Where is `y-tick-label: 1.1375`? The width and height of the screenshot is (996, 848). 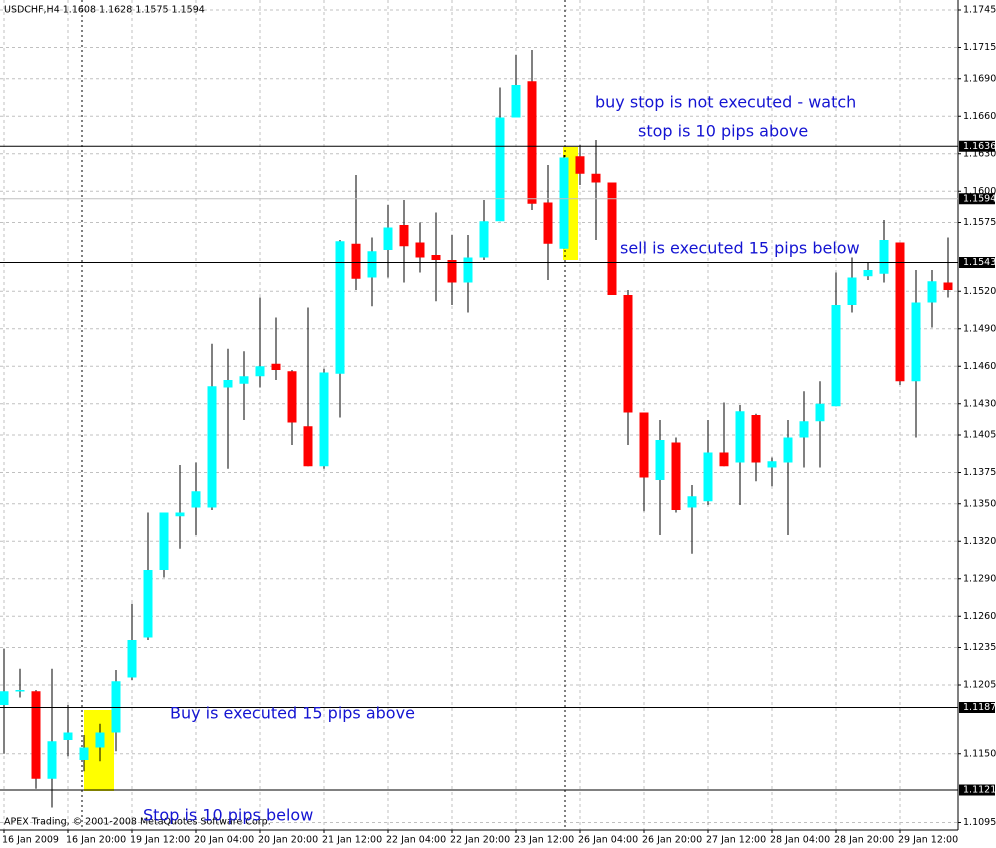
y-tick-label: 1.1375 is located at coordinates (979, 472).